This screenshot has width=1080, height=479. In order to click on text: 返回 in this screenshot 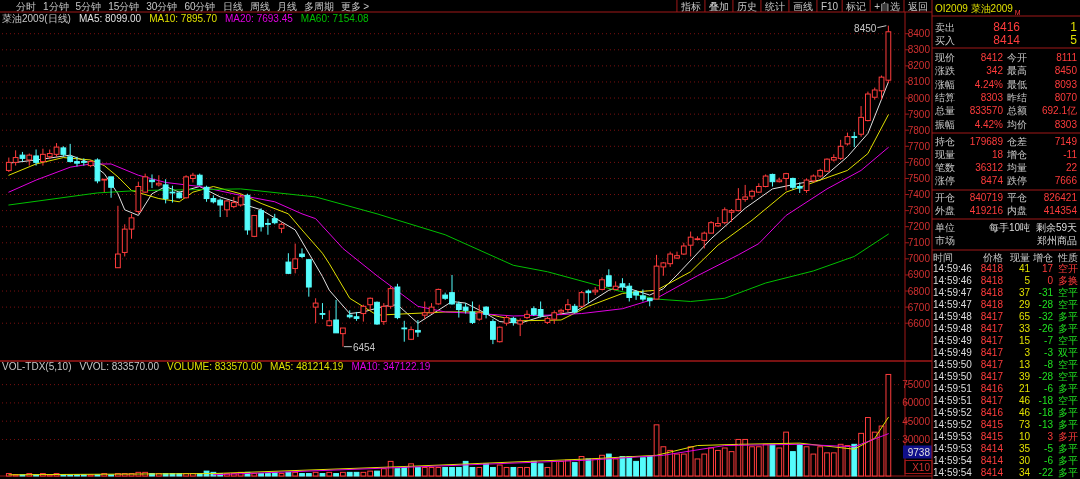, I will do `click(918, 6)`.